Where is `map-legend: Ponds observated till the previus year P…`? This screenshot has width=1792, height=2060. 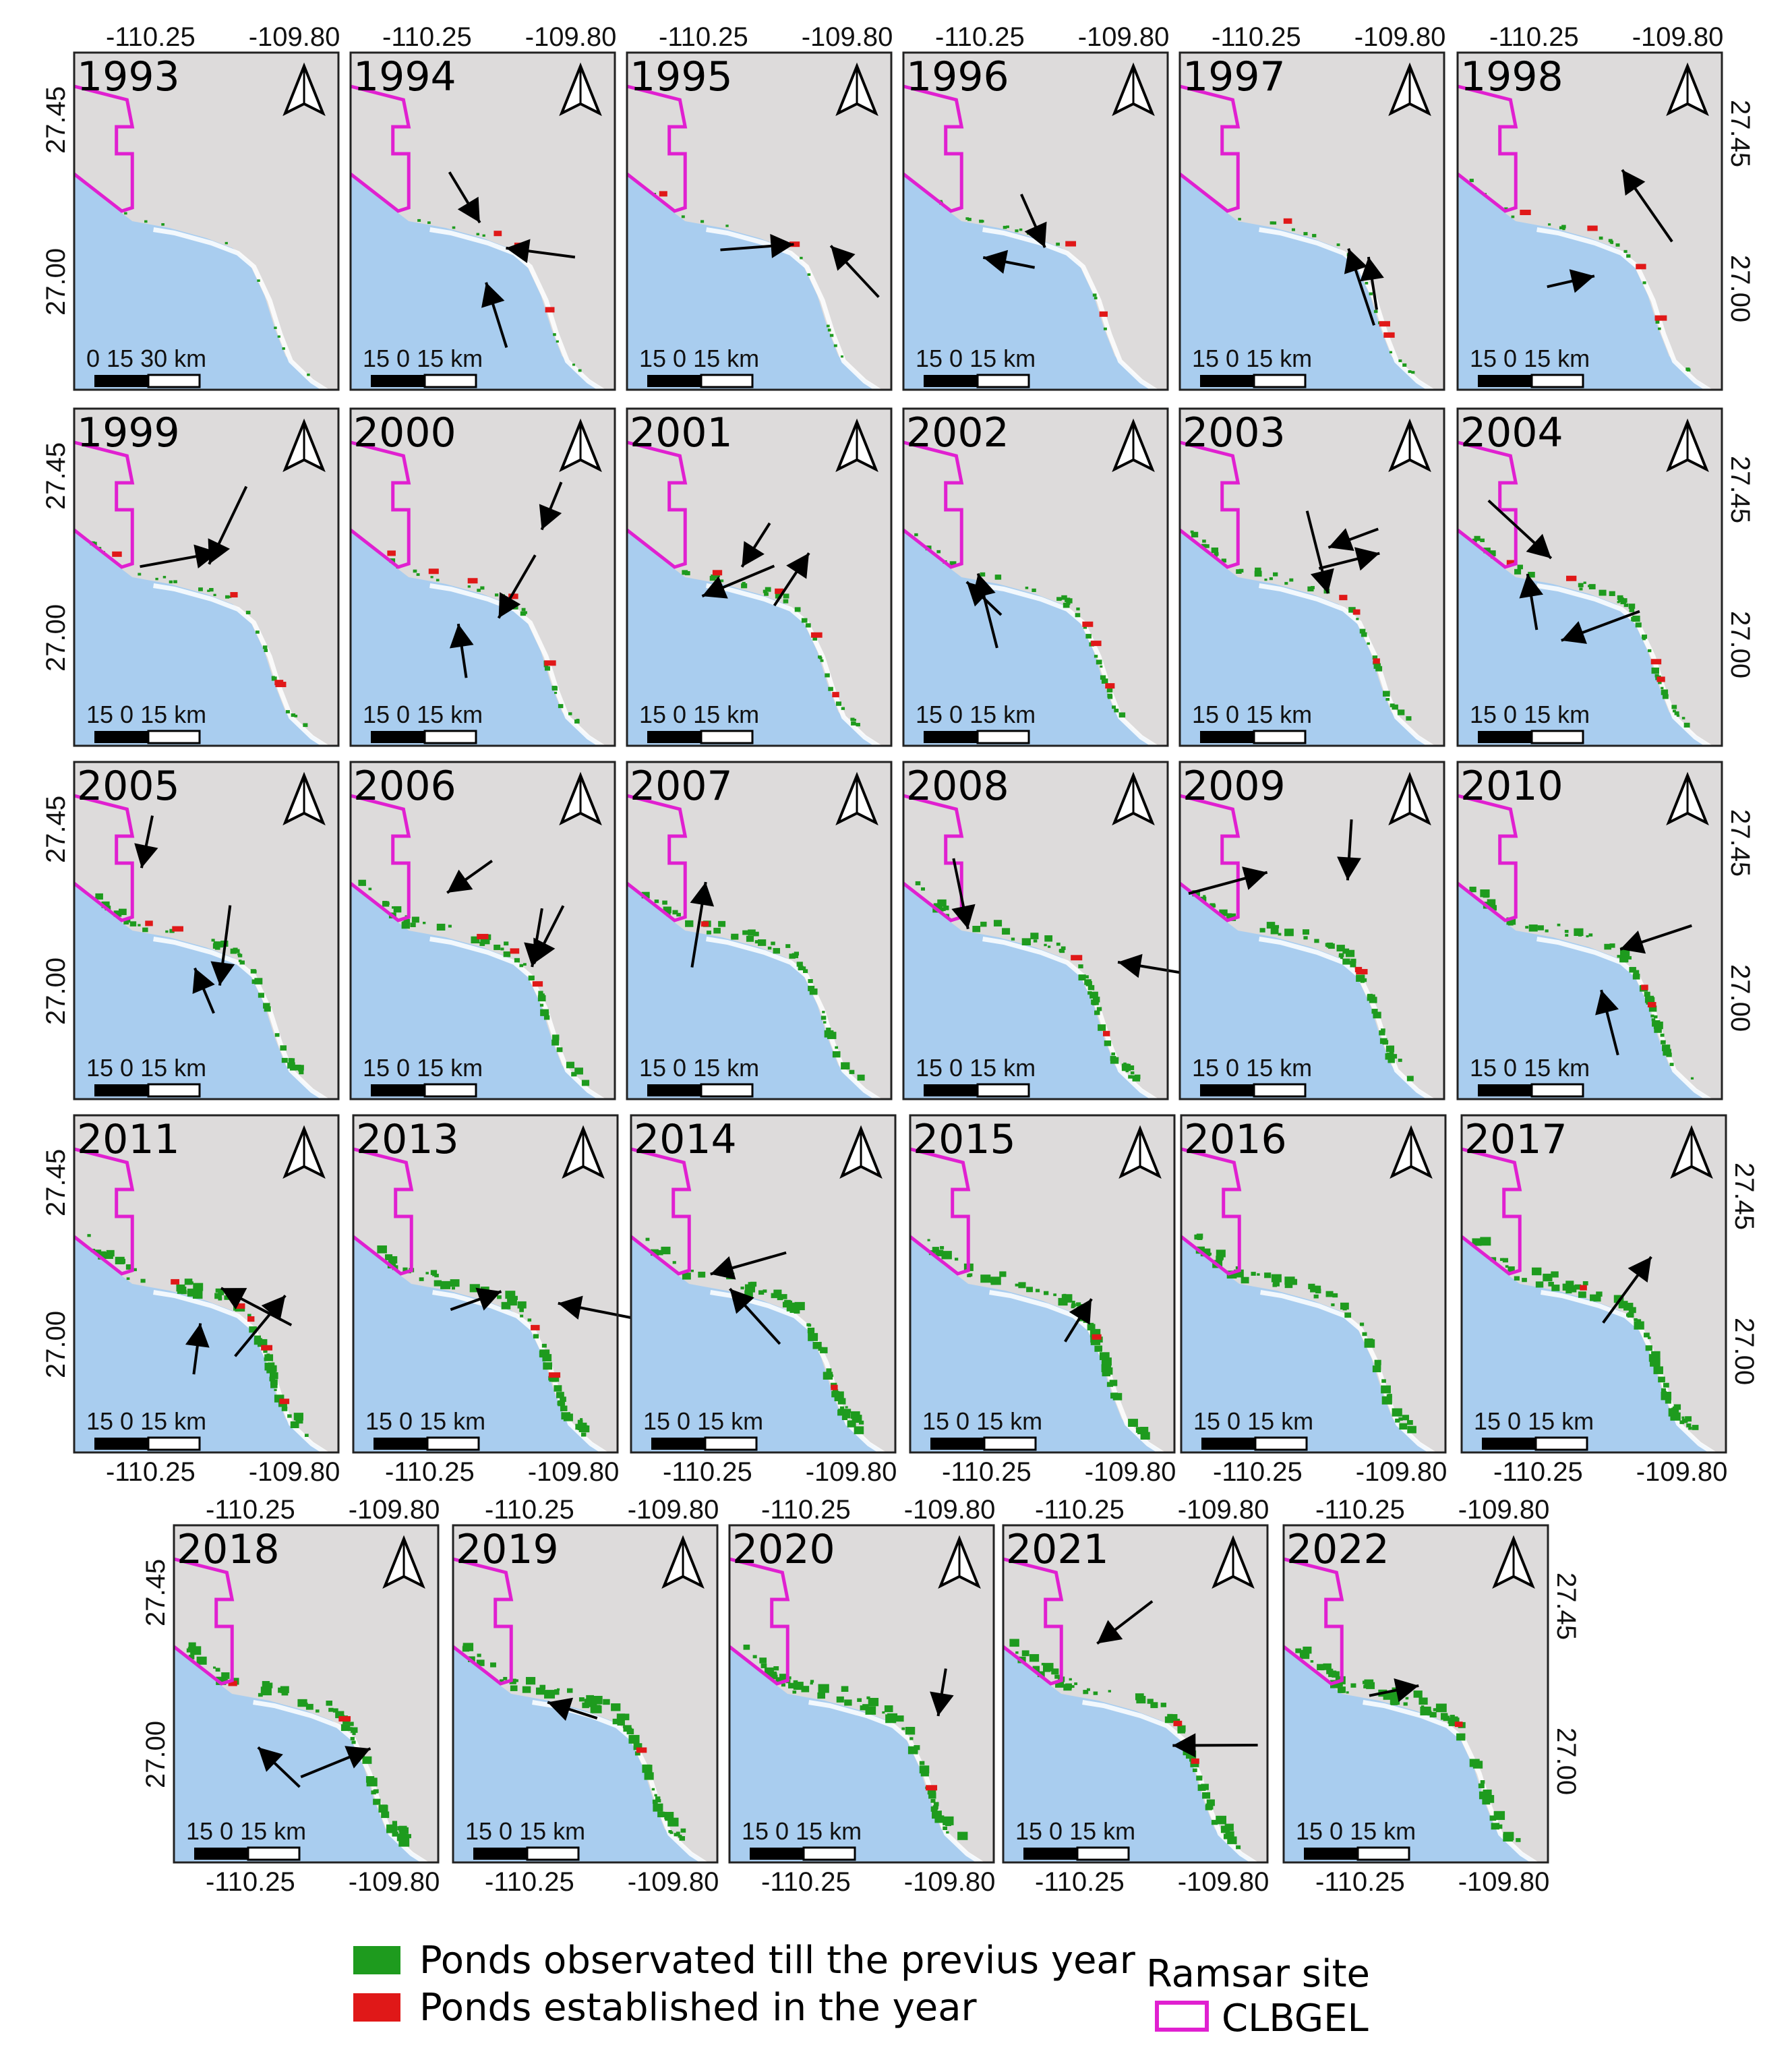
map-legend: Ponds observated till the previus year P… is located at coordinates (861, 1989).